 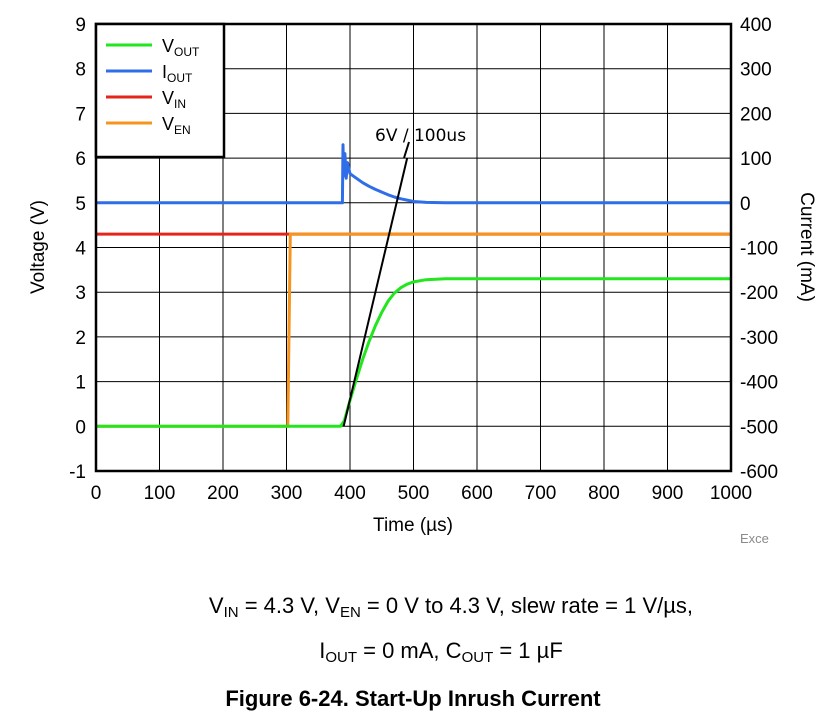 What do you see at coordinates (223, 493) in the screenshot?
I see `x-tick-label: 200` at bounding box center [223, 493].